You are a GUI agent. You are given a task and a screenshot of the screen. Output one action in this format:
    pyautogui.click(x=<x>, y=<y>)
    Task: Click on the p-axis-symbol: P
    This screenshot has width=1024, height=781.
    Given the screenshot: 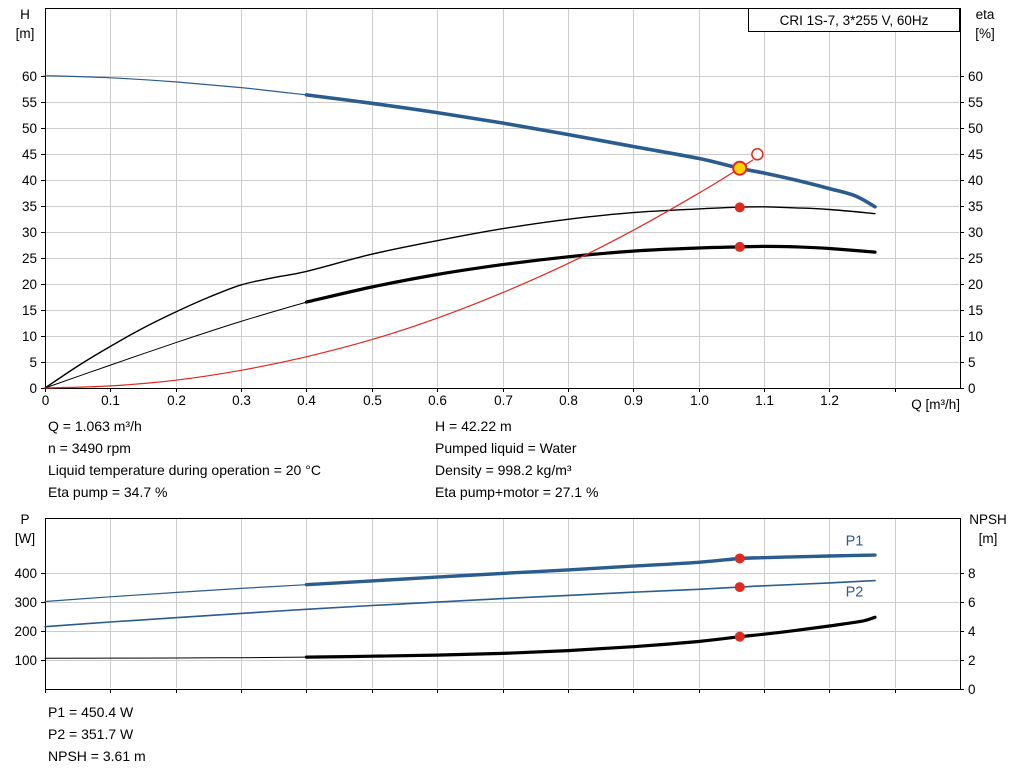 What is the action you would take?
    pyautogui.click(x=25, y=519)
    